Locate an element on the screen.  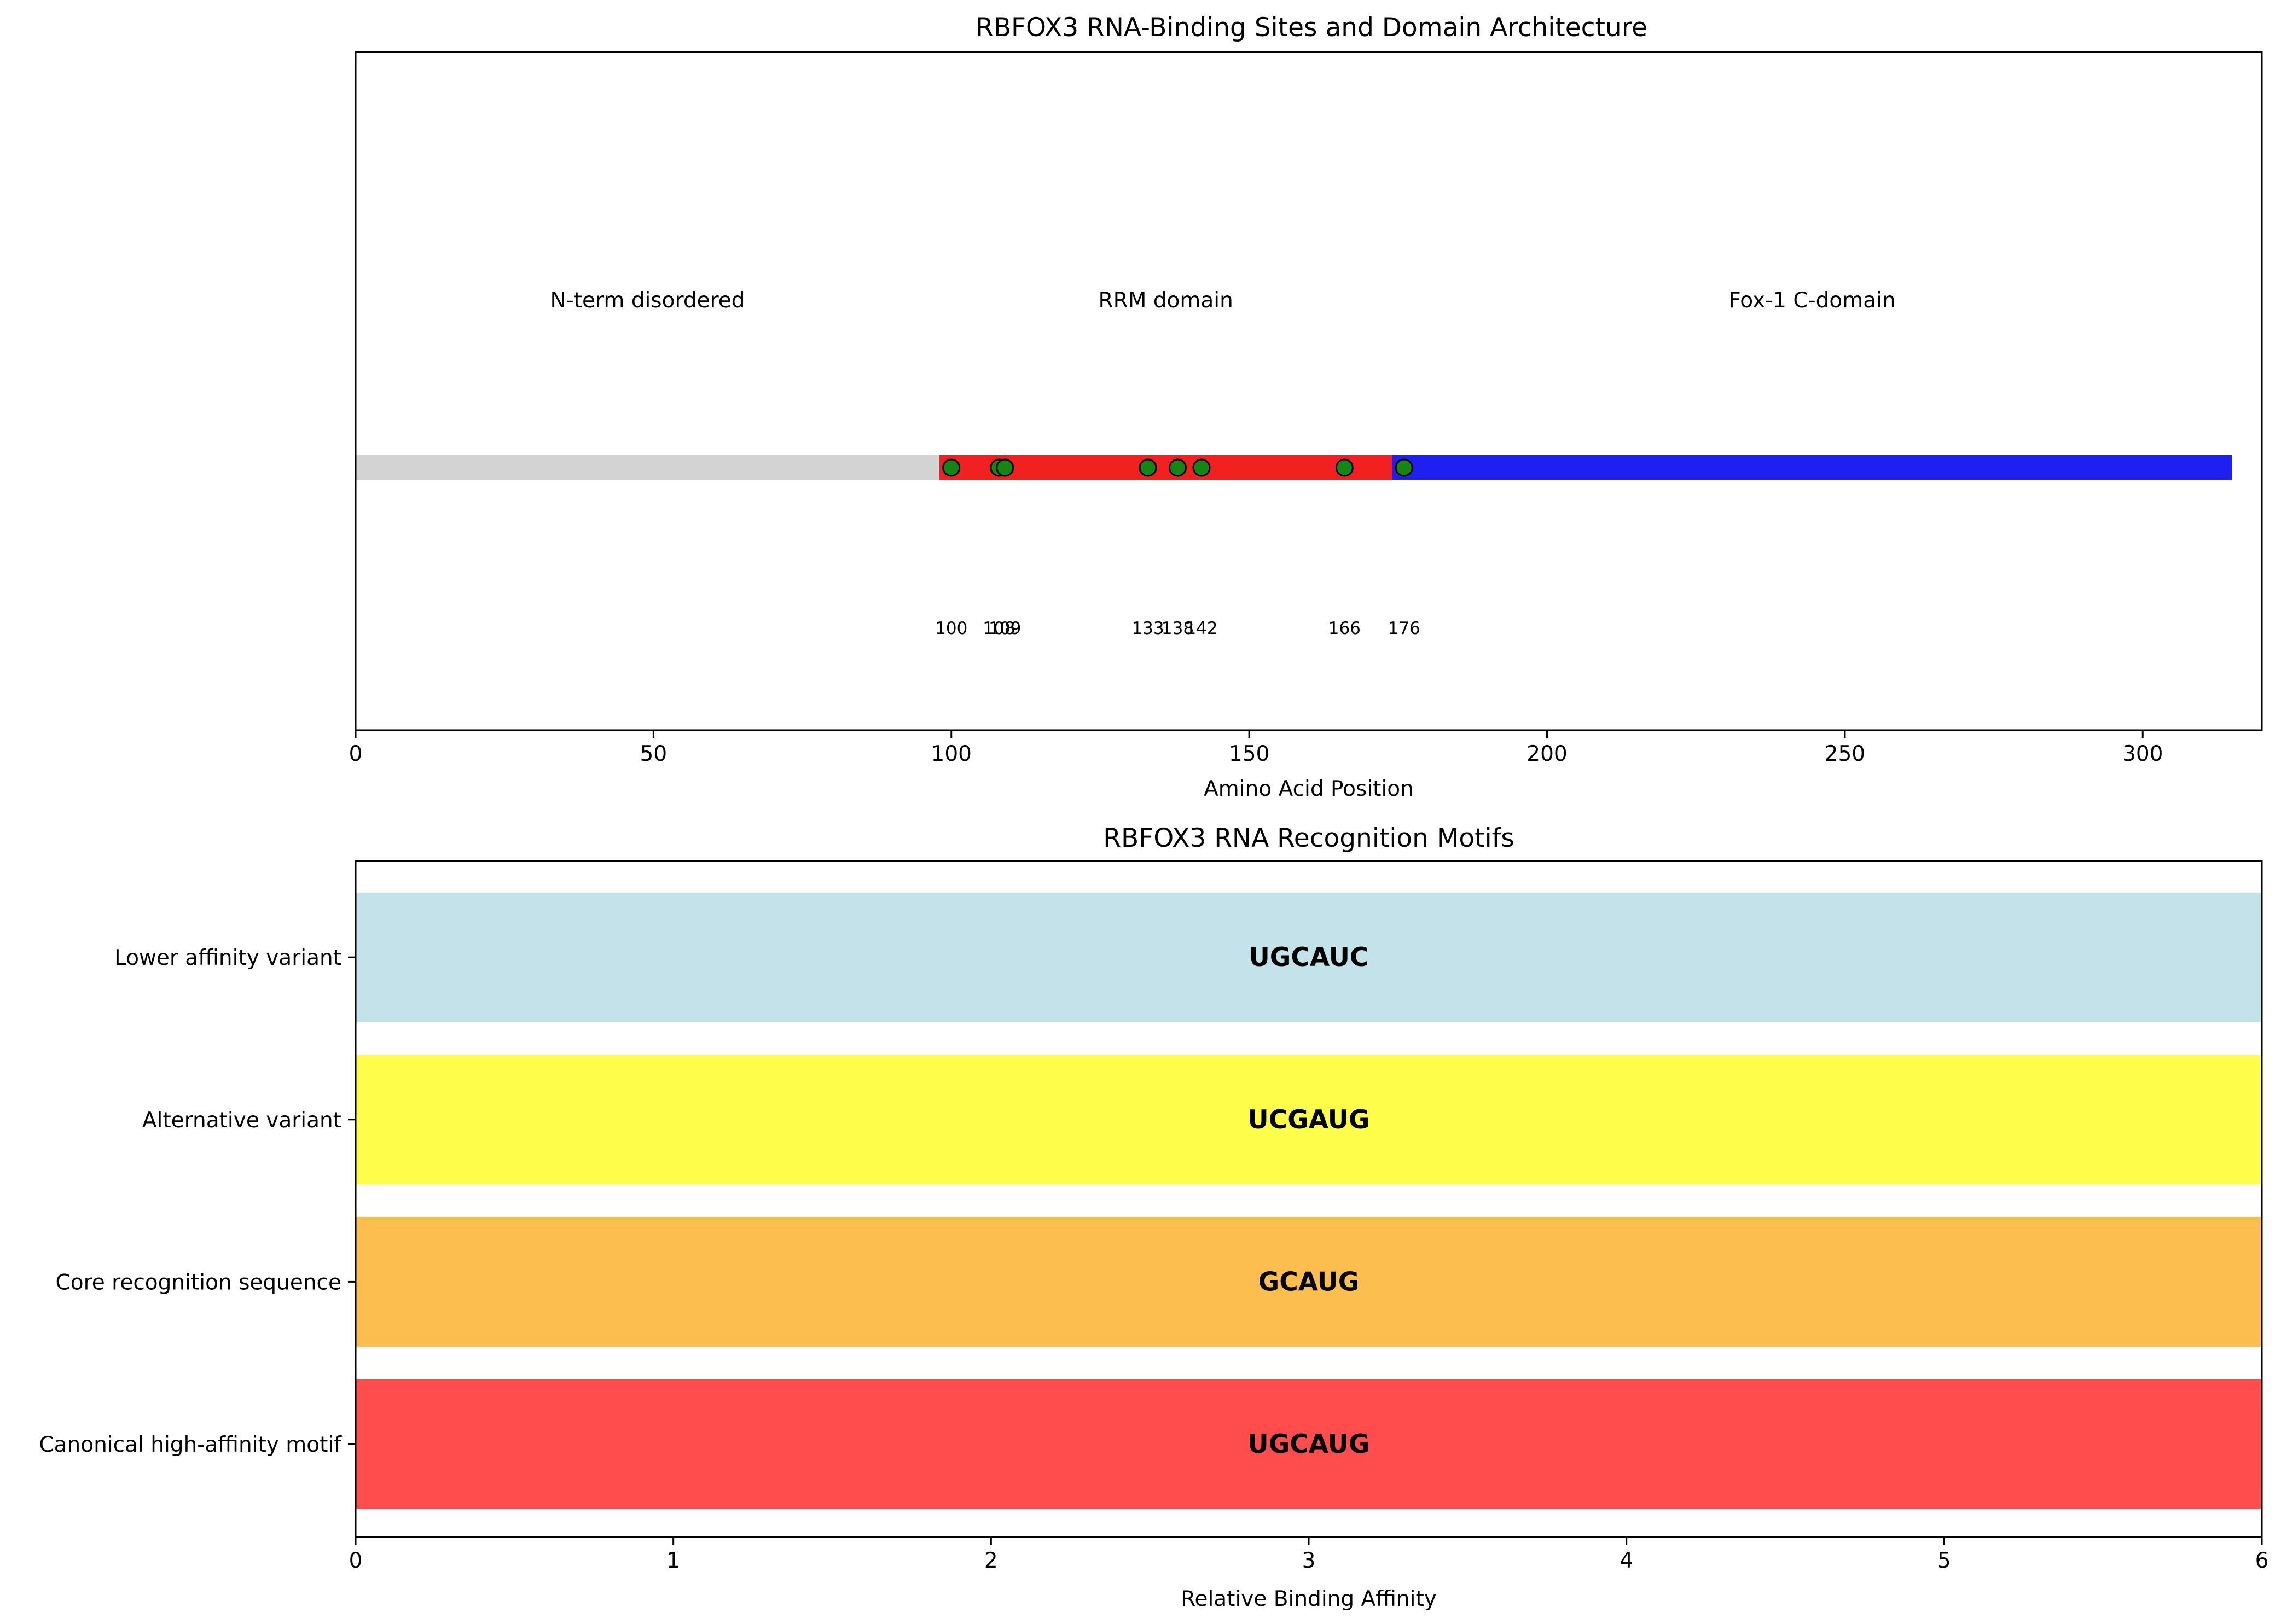
binding-site-label-5: 142 is located at coordinates (1201, 628).